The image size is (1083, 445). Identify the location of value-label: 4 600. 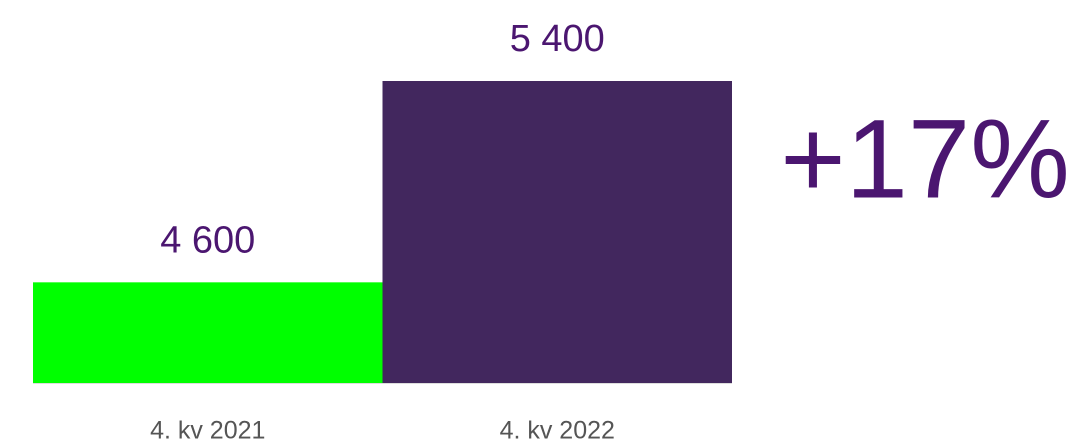
(207, 240).